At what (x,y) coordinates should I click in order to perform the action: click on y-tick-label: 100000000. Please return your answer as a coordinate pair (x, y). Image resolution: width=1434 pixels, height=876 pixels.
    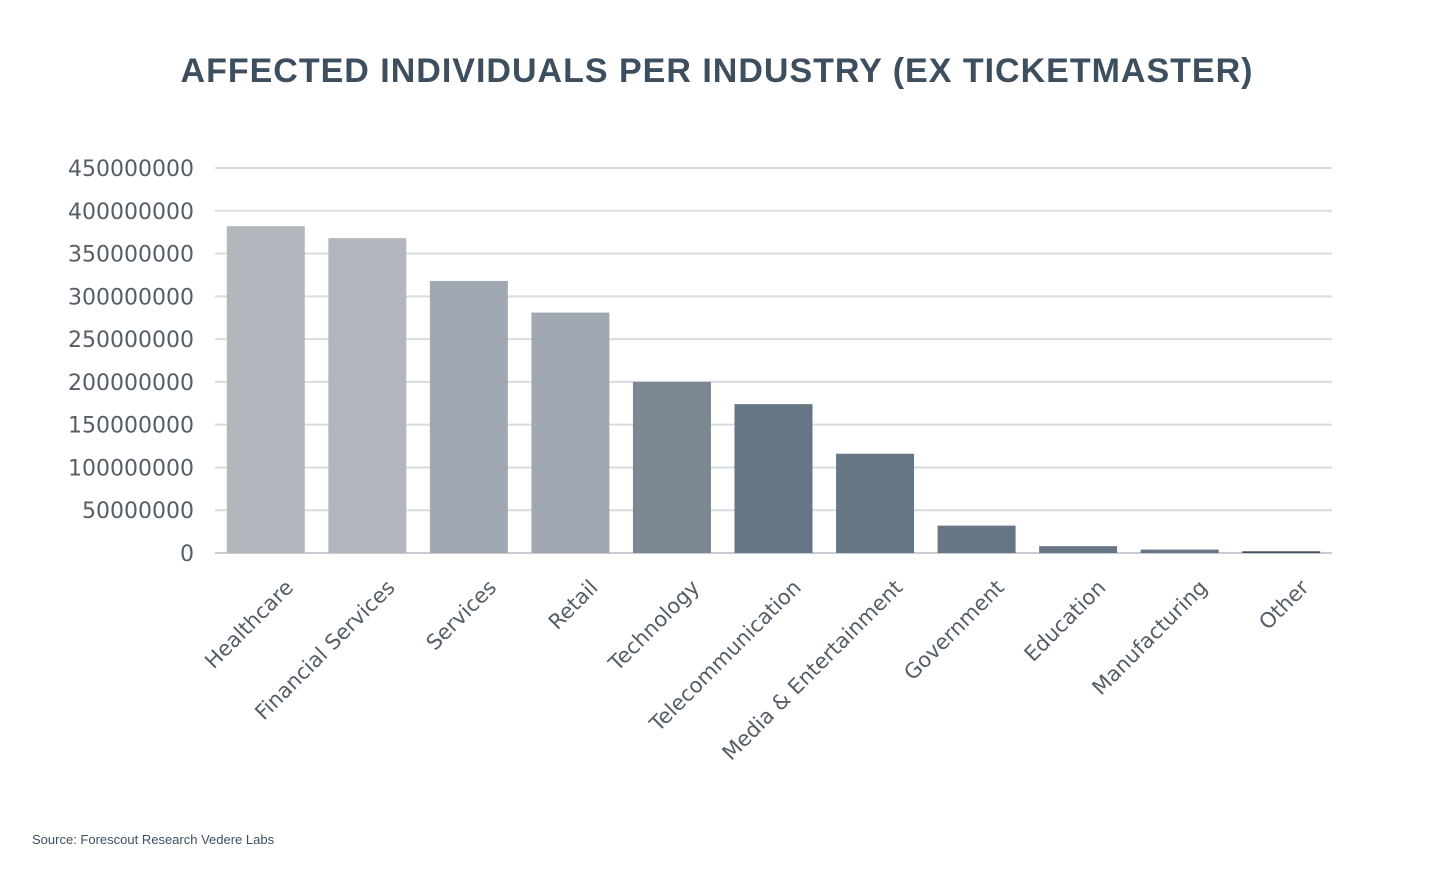
    Looking at the image, I should click on (131, 468).